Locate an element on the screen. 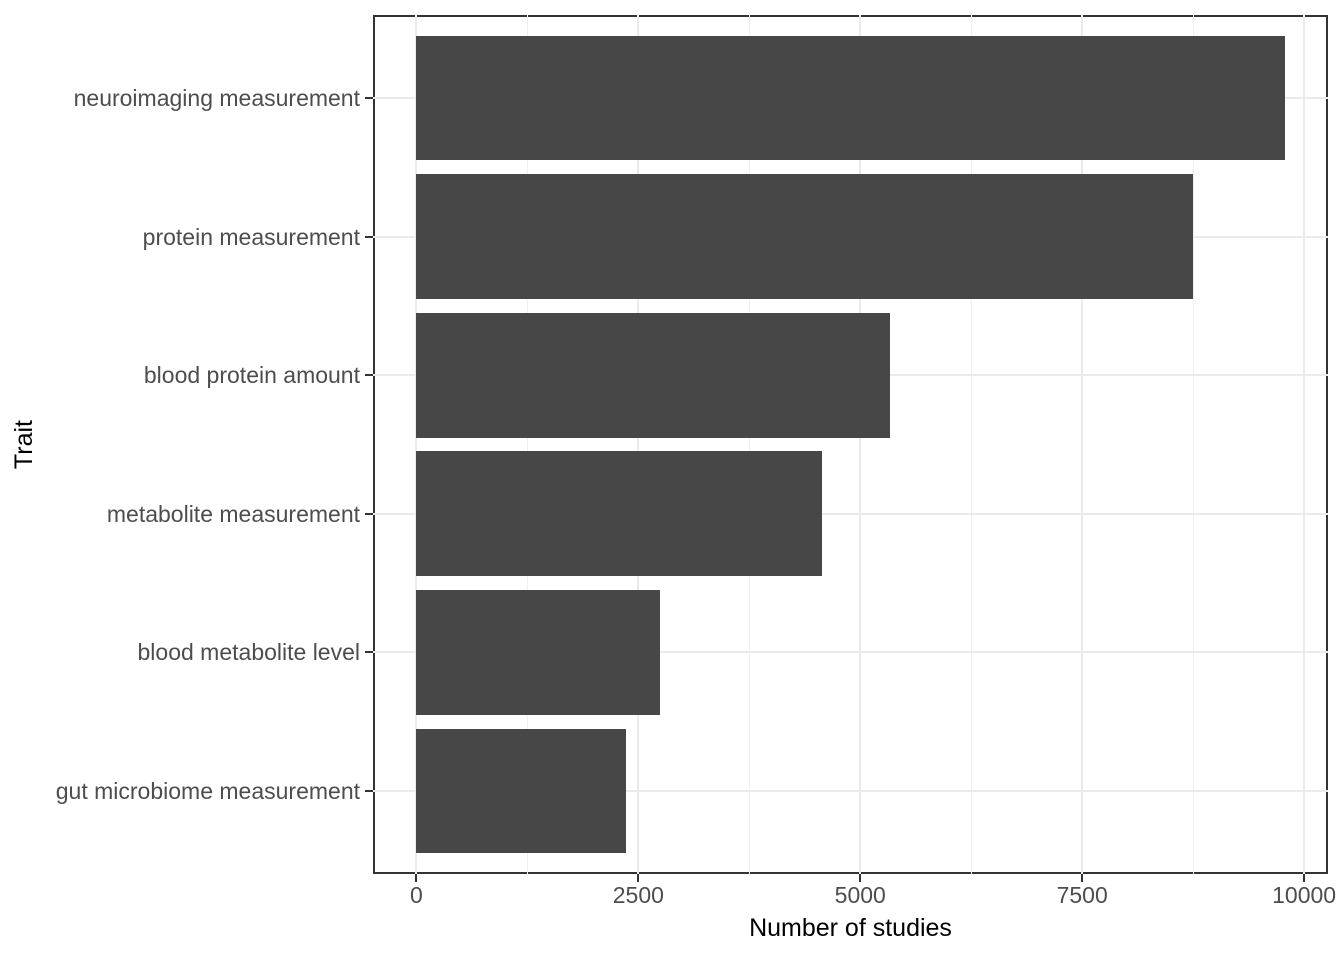 The width and height of the screenshot is (1344, 960). y-axis-title: Trait is located at coordinates (23, 444).